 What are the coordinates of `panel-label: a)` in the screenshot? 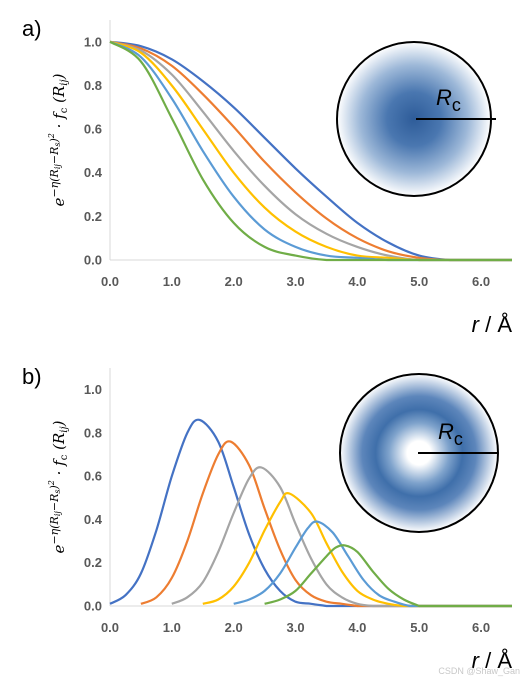 It's located at (32, 28).